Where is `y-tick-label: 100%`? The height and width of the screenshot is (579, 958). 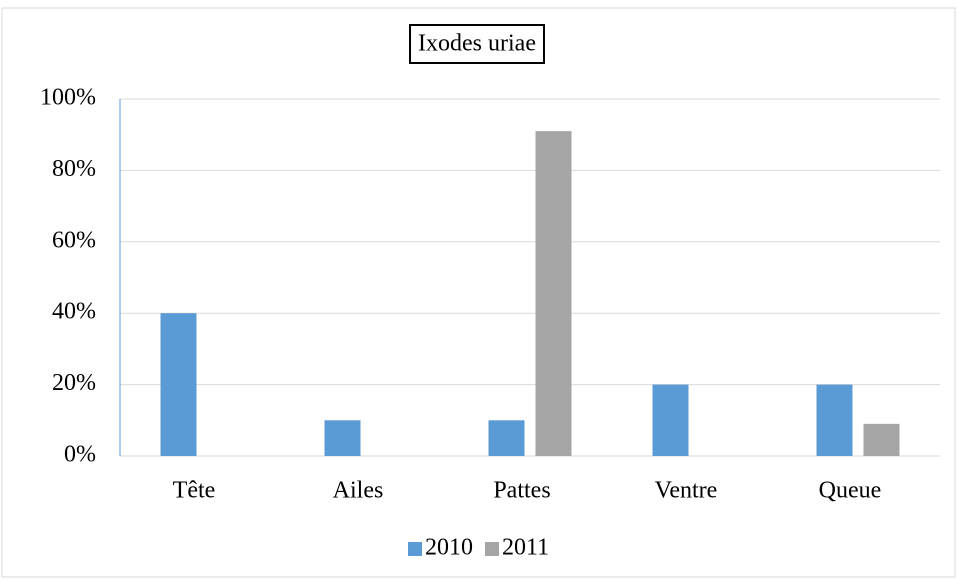 y-tick-label: 100% is located at coordinates (68, 98).